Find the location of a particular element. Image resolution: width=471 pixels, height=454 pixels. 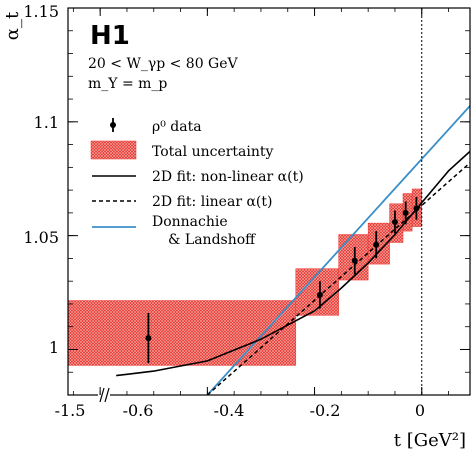

legend is located at coordinates (113, 173).